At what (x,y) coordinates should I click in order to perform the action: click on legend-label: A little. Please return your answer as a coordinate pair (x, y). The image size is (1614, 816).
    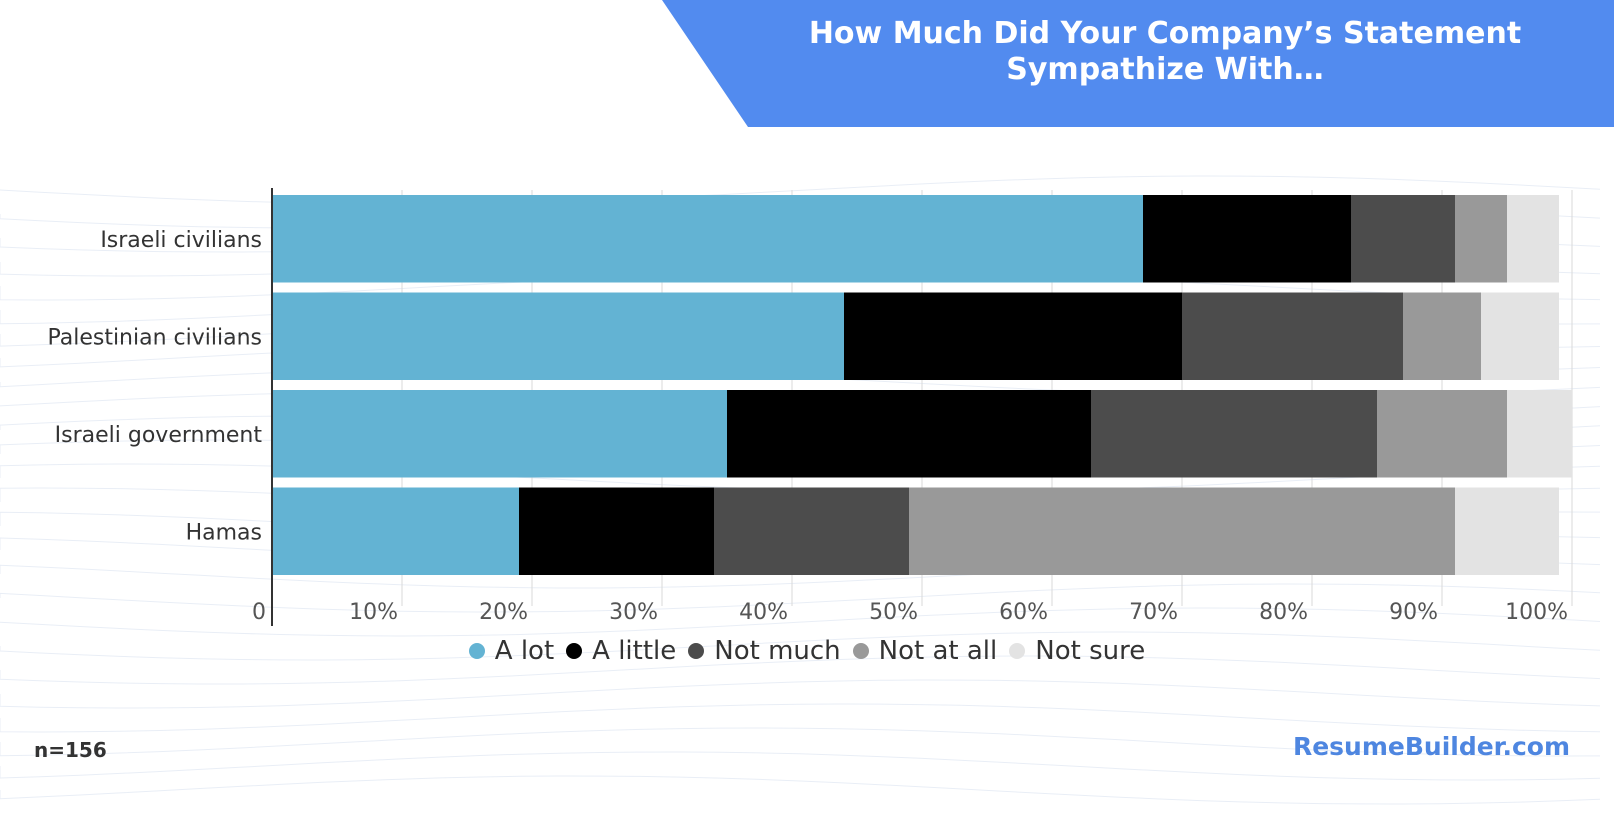
    Looking at the image, I should click on (634, 651).